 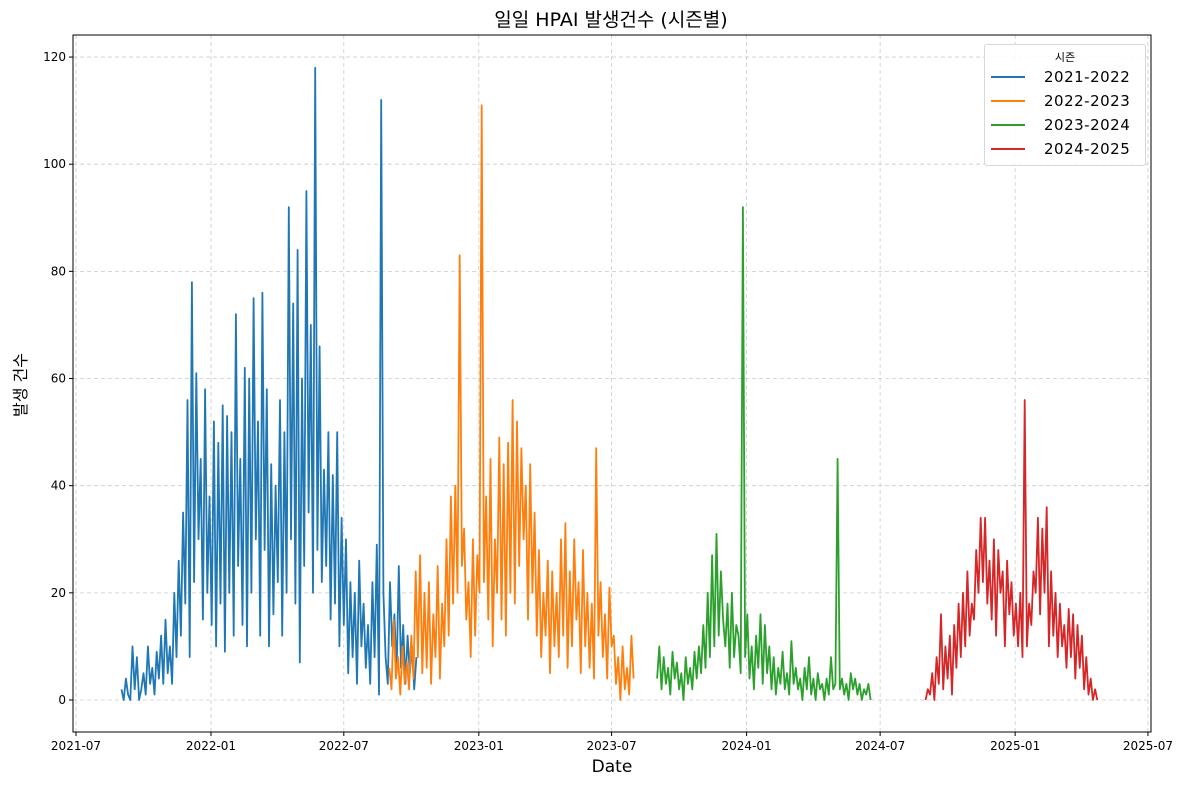 What do you see at coordinates (612, 746) in the screenshot?
I see `x-tick-label: 2023-07` at bounding box center [612, 746].